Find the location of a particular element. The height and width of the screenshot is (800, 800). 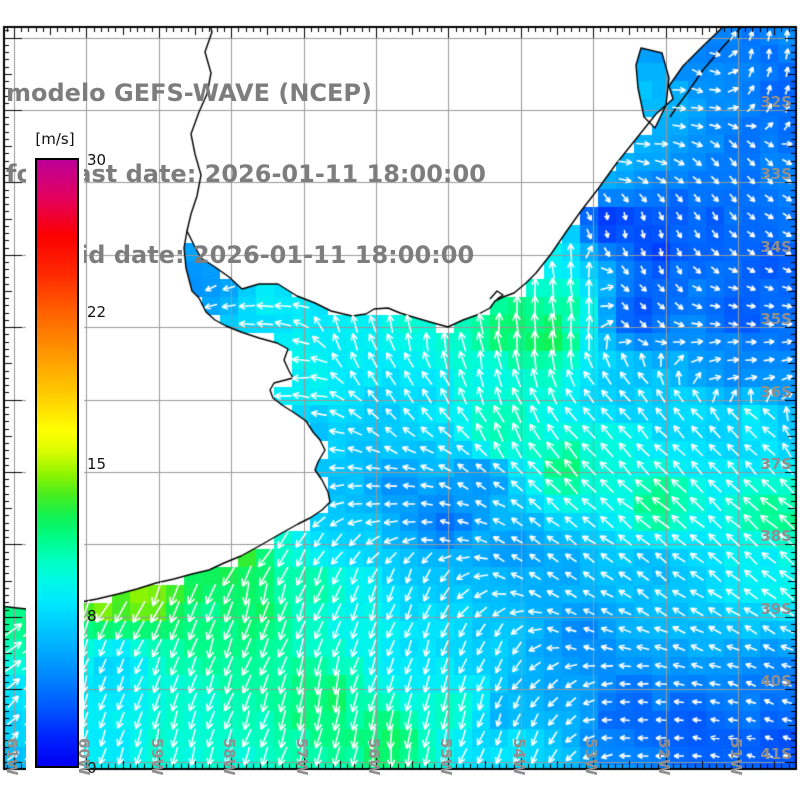

lon-label: 54W is located at coordinates (518, 757).